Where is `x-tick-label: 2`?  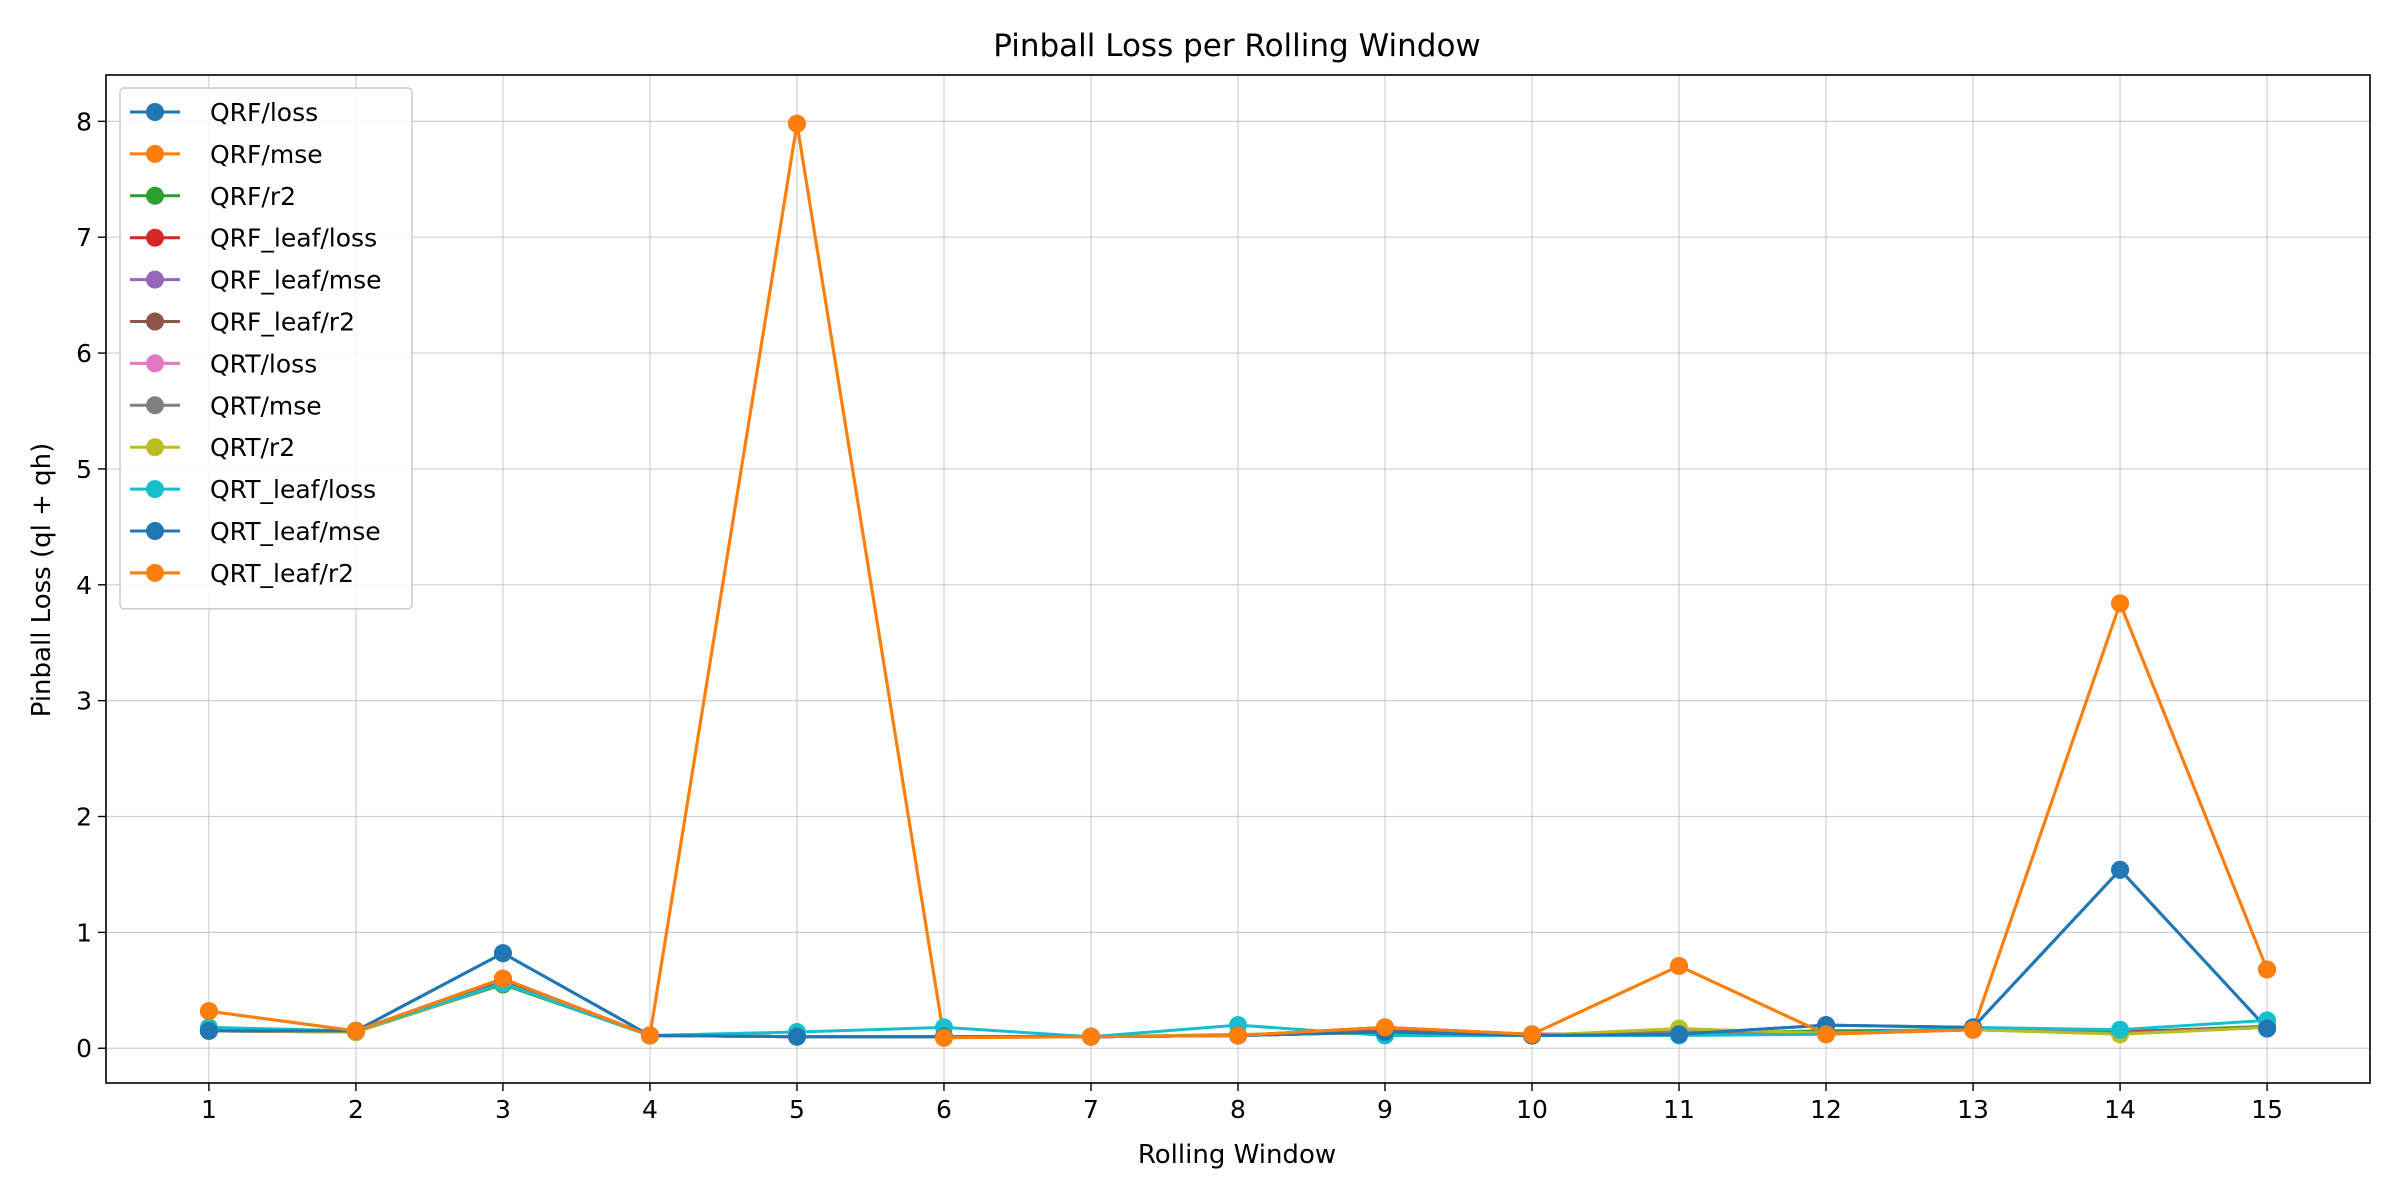
x-tick-label: 2 is located at coordinates (356, 1109).